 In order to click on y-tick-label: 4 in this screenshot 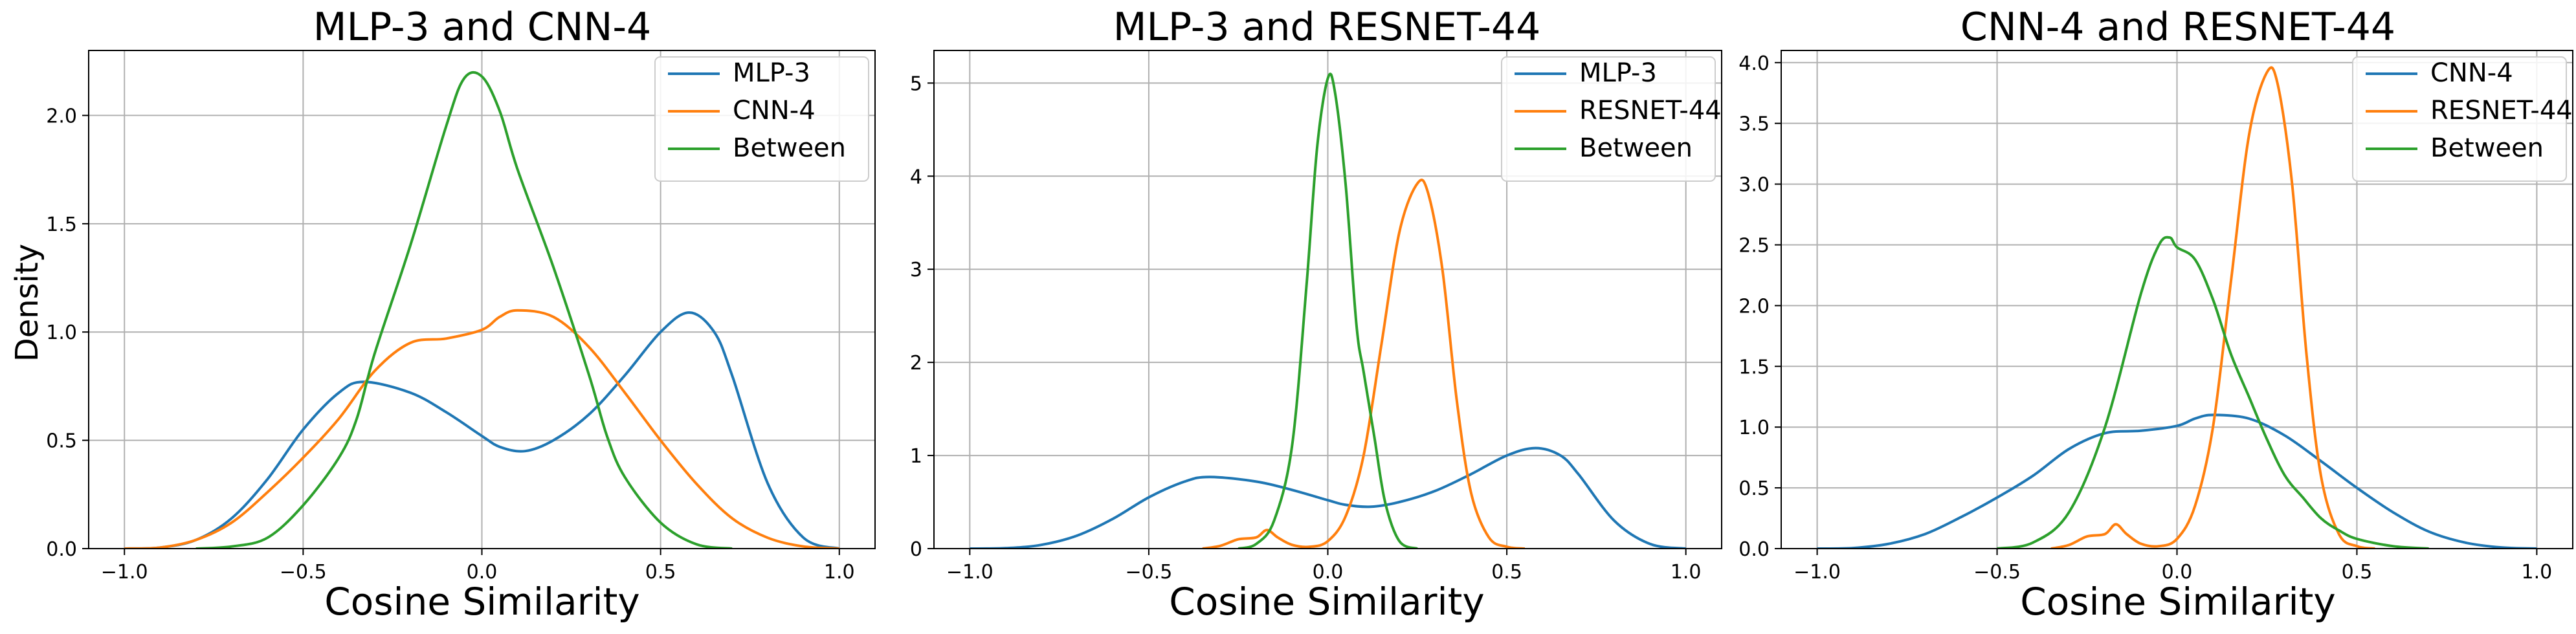, I will do `click(916, 177)`.